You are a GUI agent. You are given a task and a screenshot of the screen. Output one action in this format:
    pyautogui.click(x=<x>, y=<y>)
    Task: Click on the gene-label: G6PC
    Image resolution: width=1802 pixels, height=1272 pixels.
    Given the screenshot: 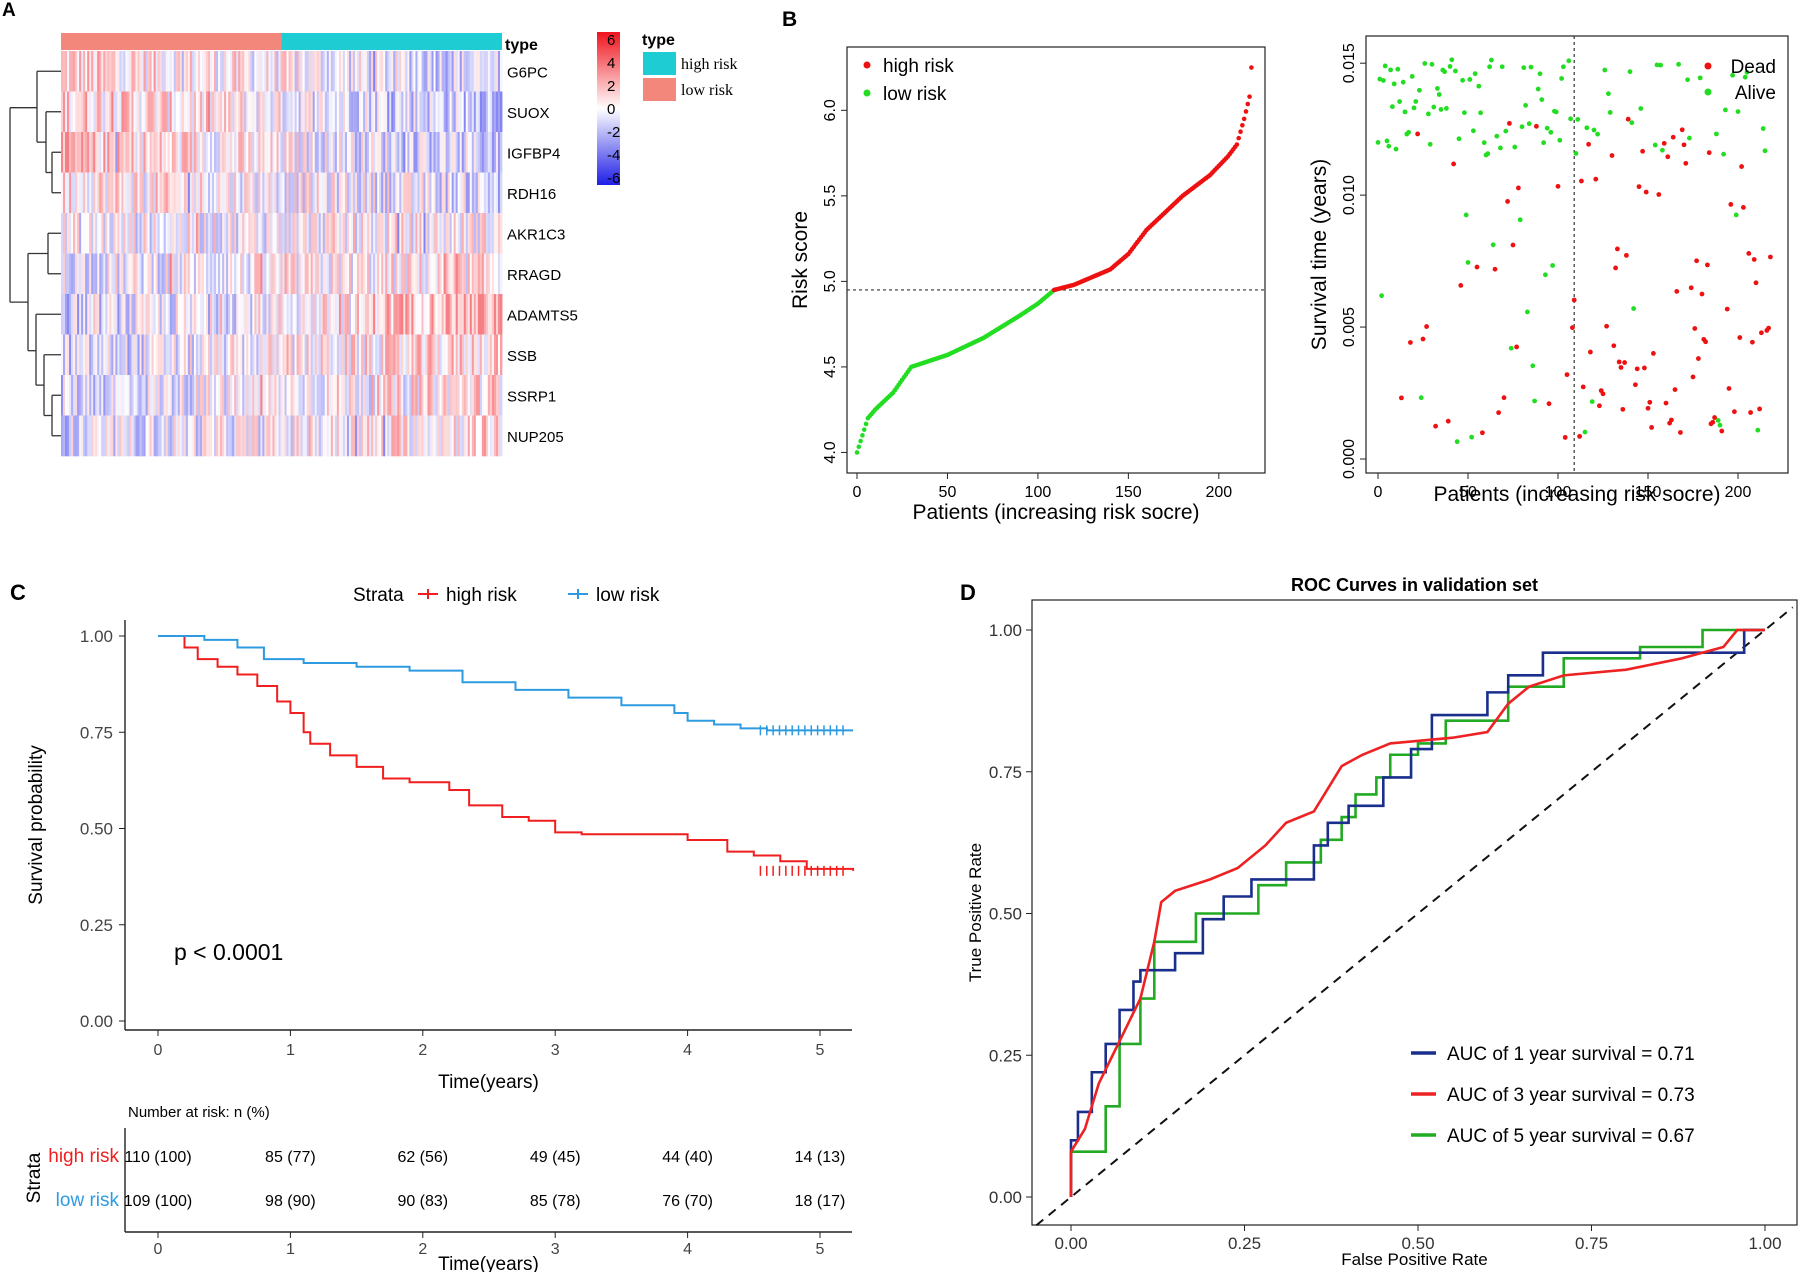 What is the action you would take?
    pyautogui.click(x=527, y=72)
    